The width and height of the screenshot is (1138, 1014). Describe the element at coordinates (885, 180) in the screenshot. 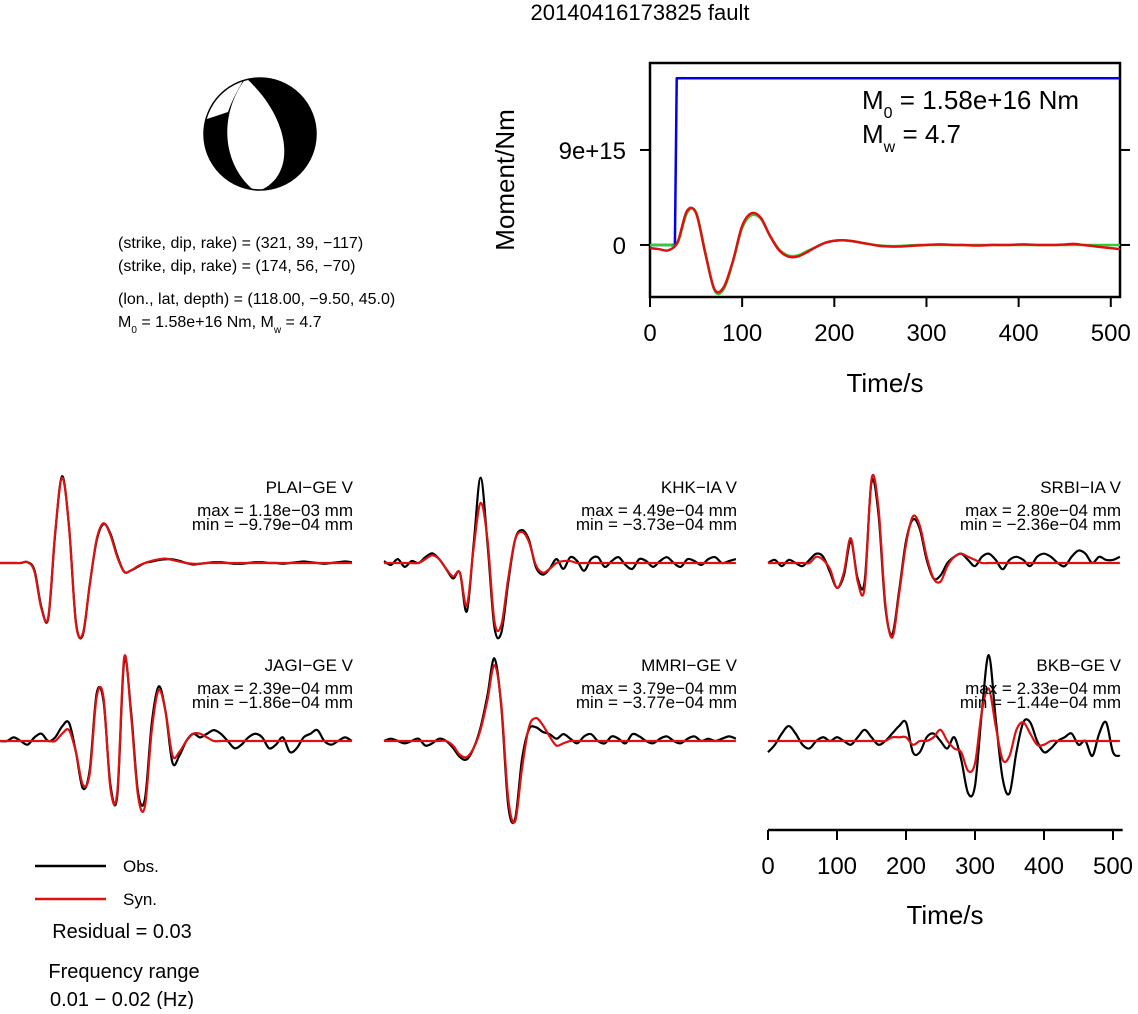

I see `plot-frame` at that location.